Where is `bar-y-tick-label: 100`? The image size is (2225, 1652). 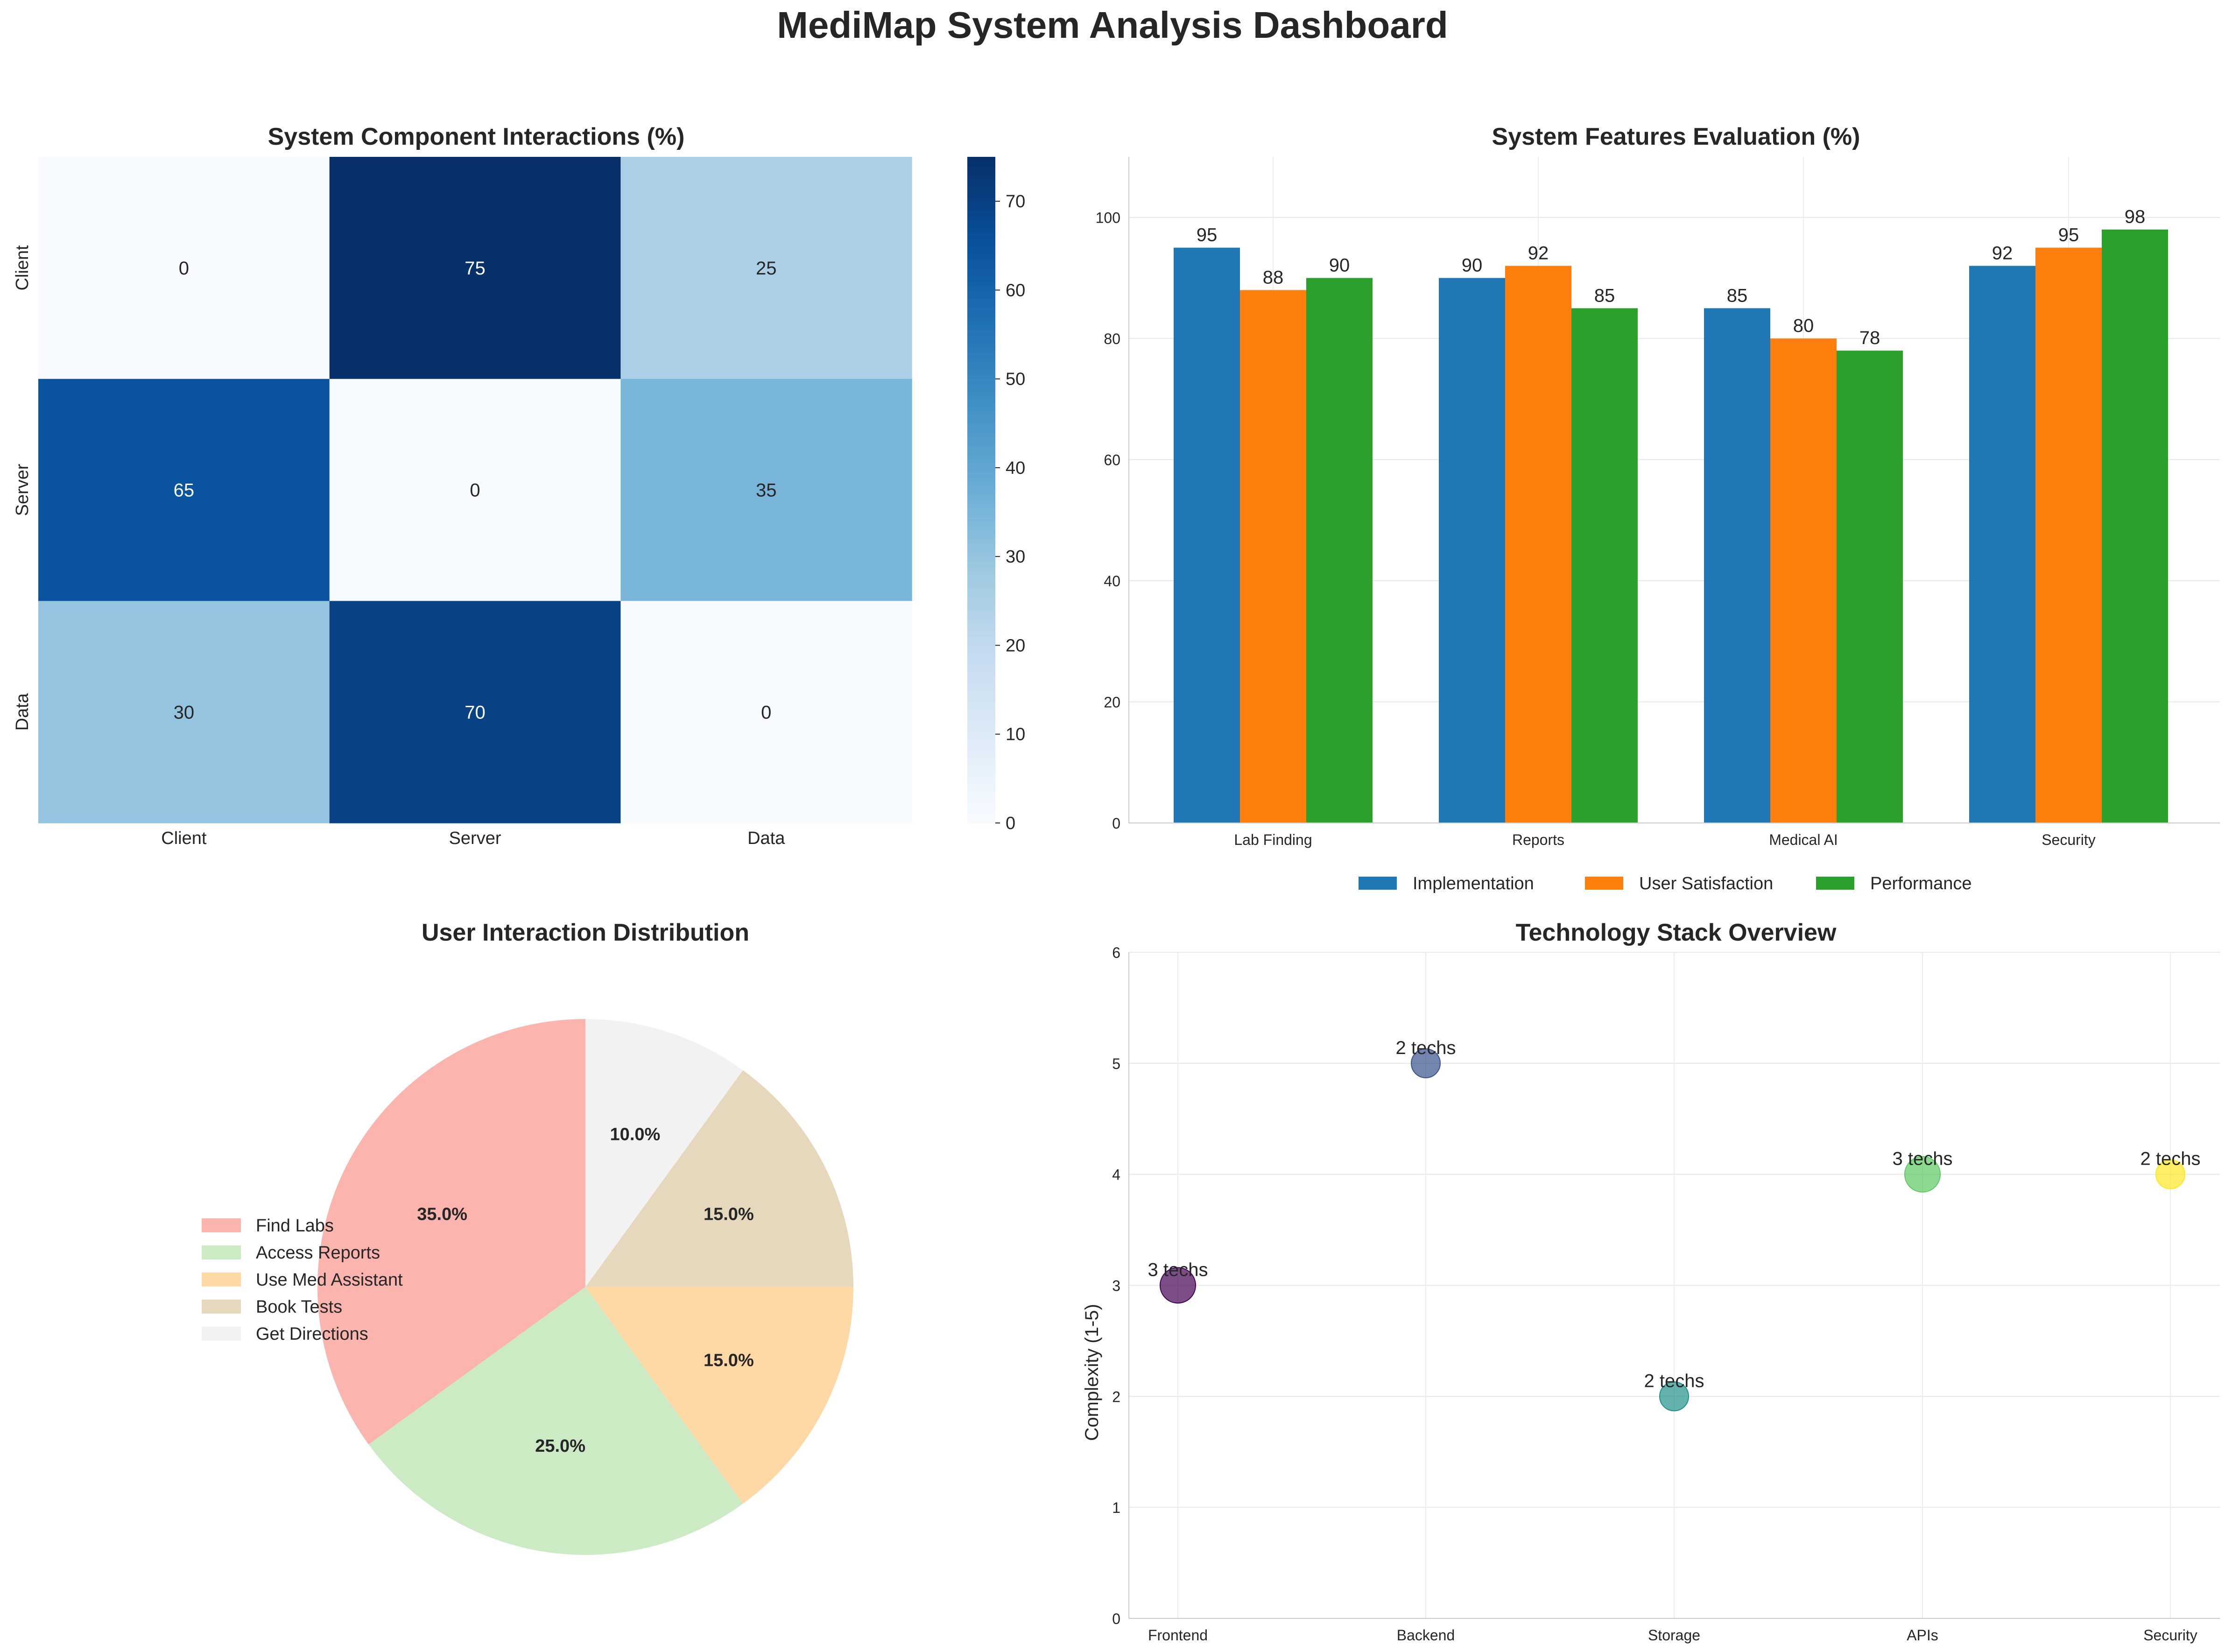
bar-y-tick-label: 100 is located at coordinates (1108, 218).